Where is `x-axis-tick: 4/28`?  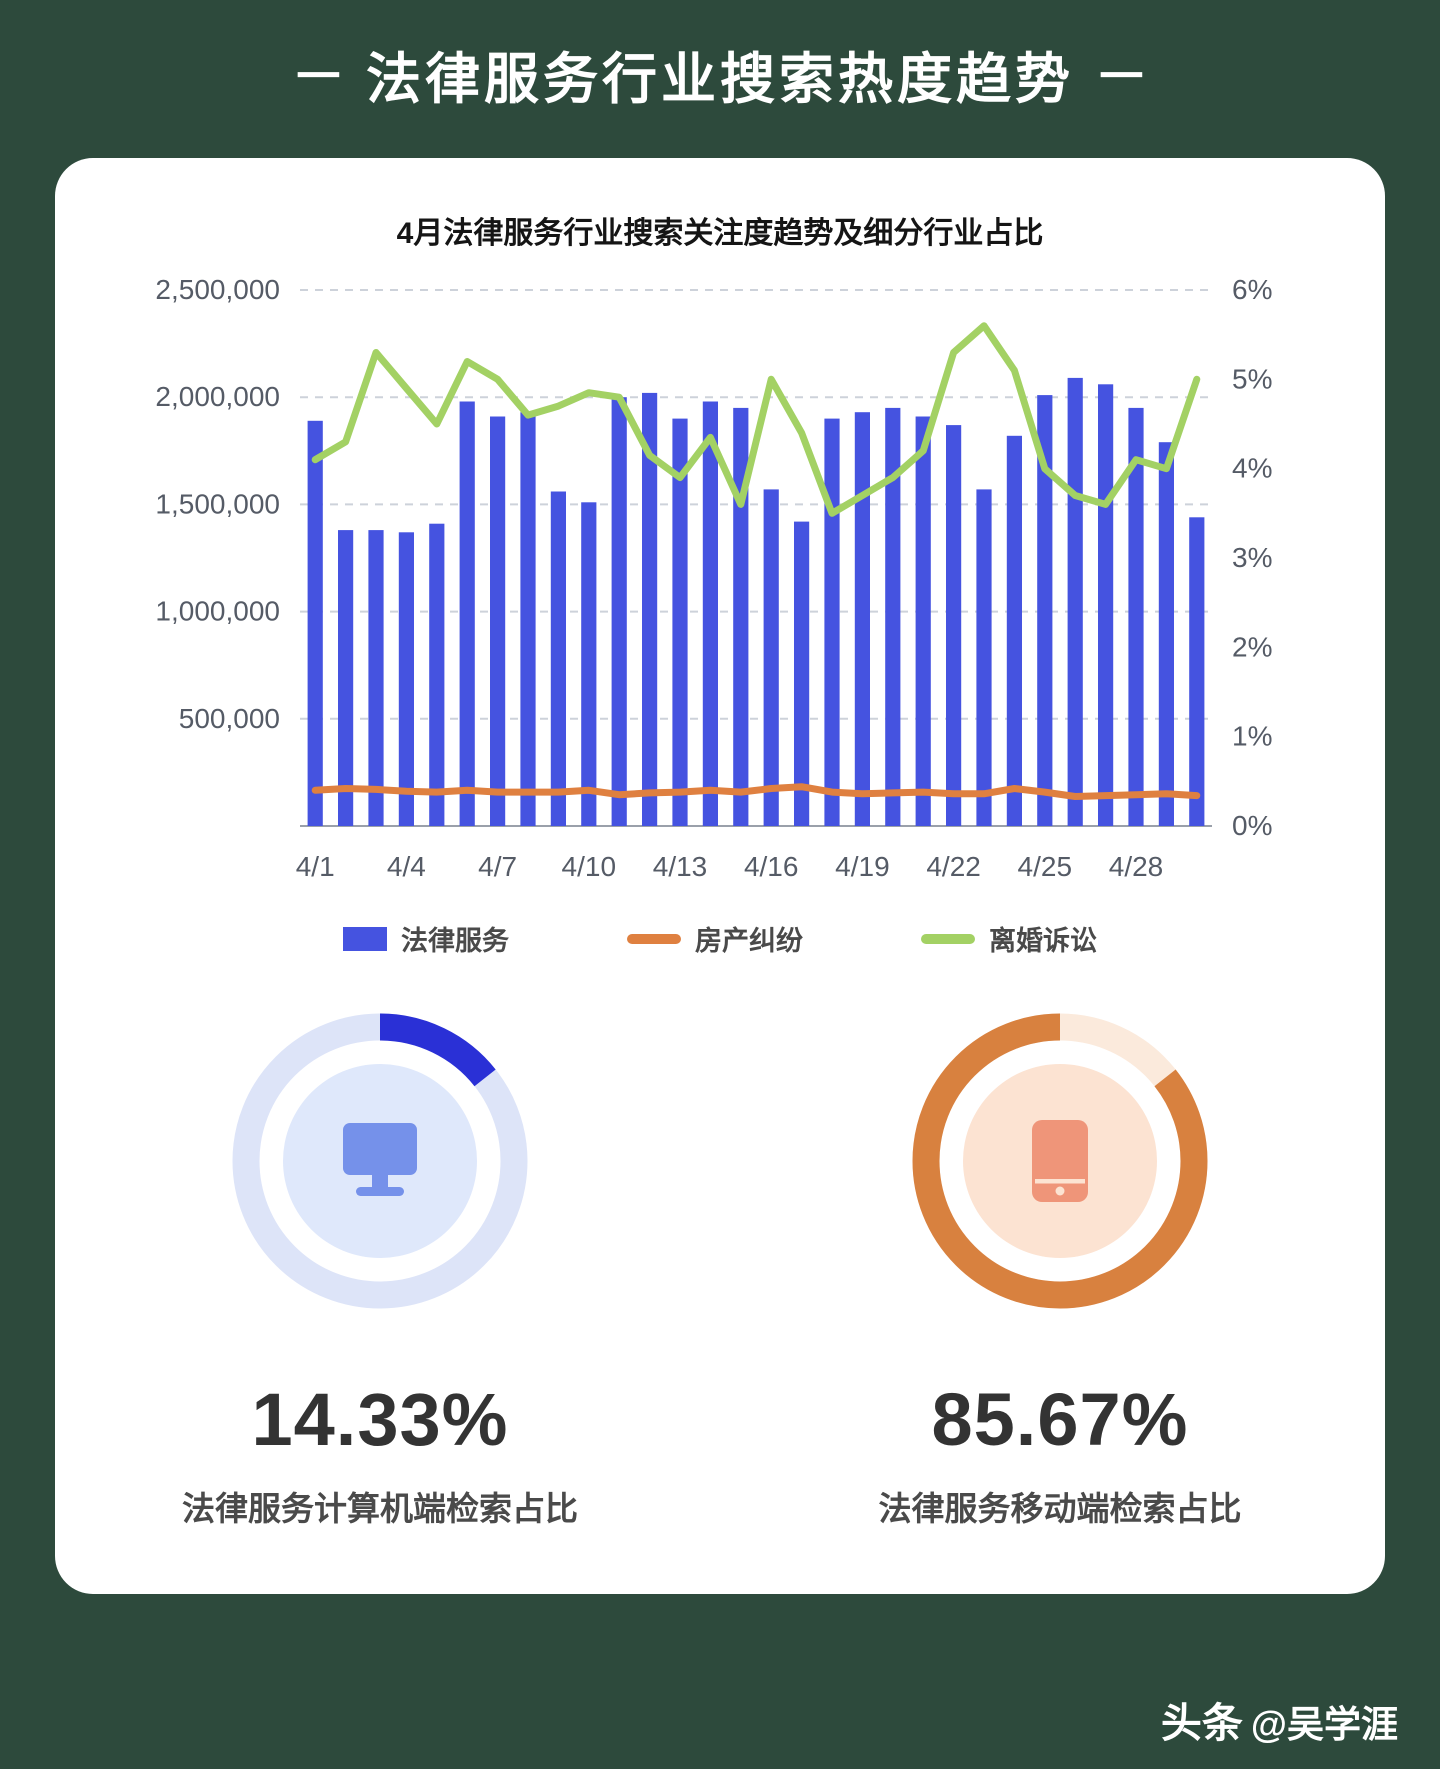 x-axis-tick: 4/28 is located at coordinates (1136, 866).